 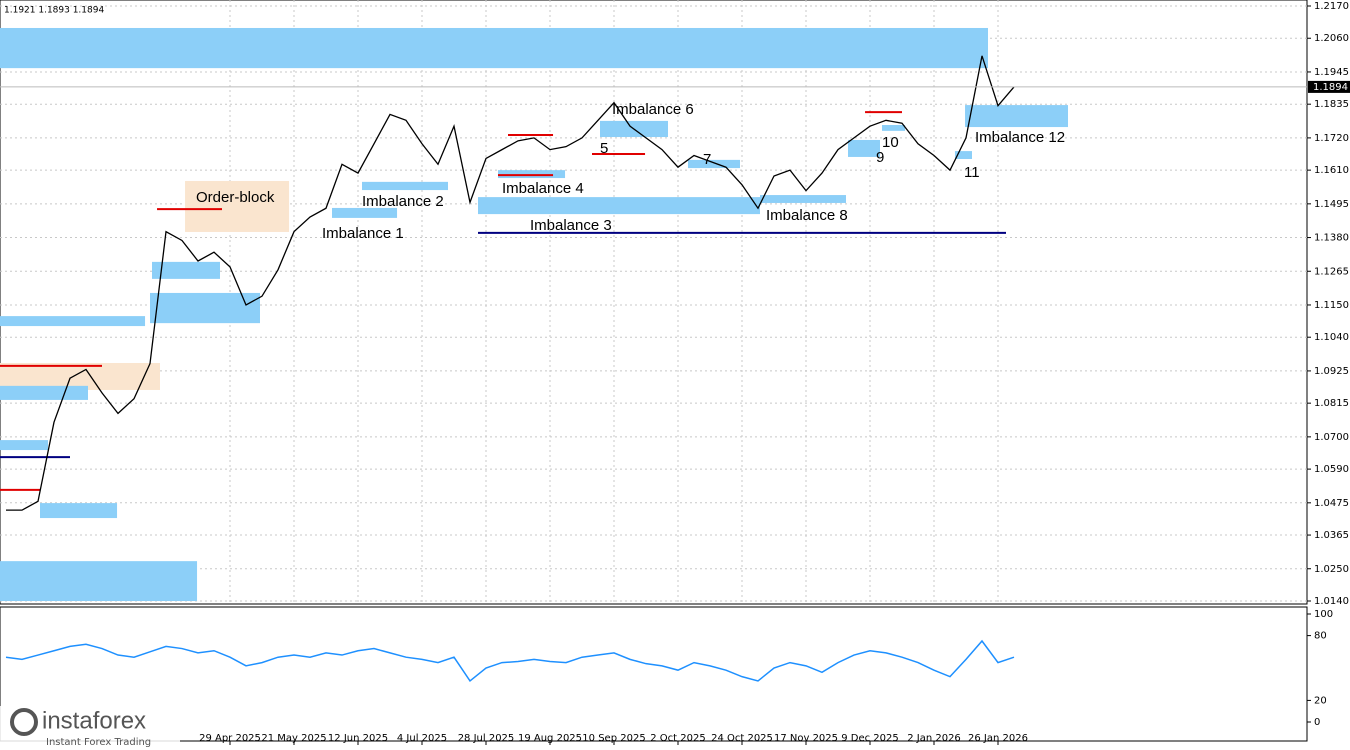 I want to click on x-tick-label: 9 Dec 2025, so click(x=870, y=738).